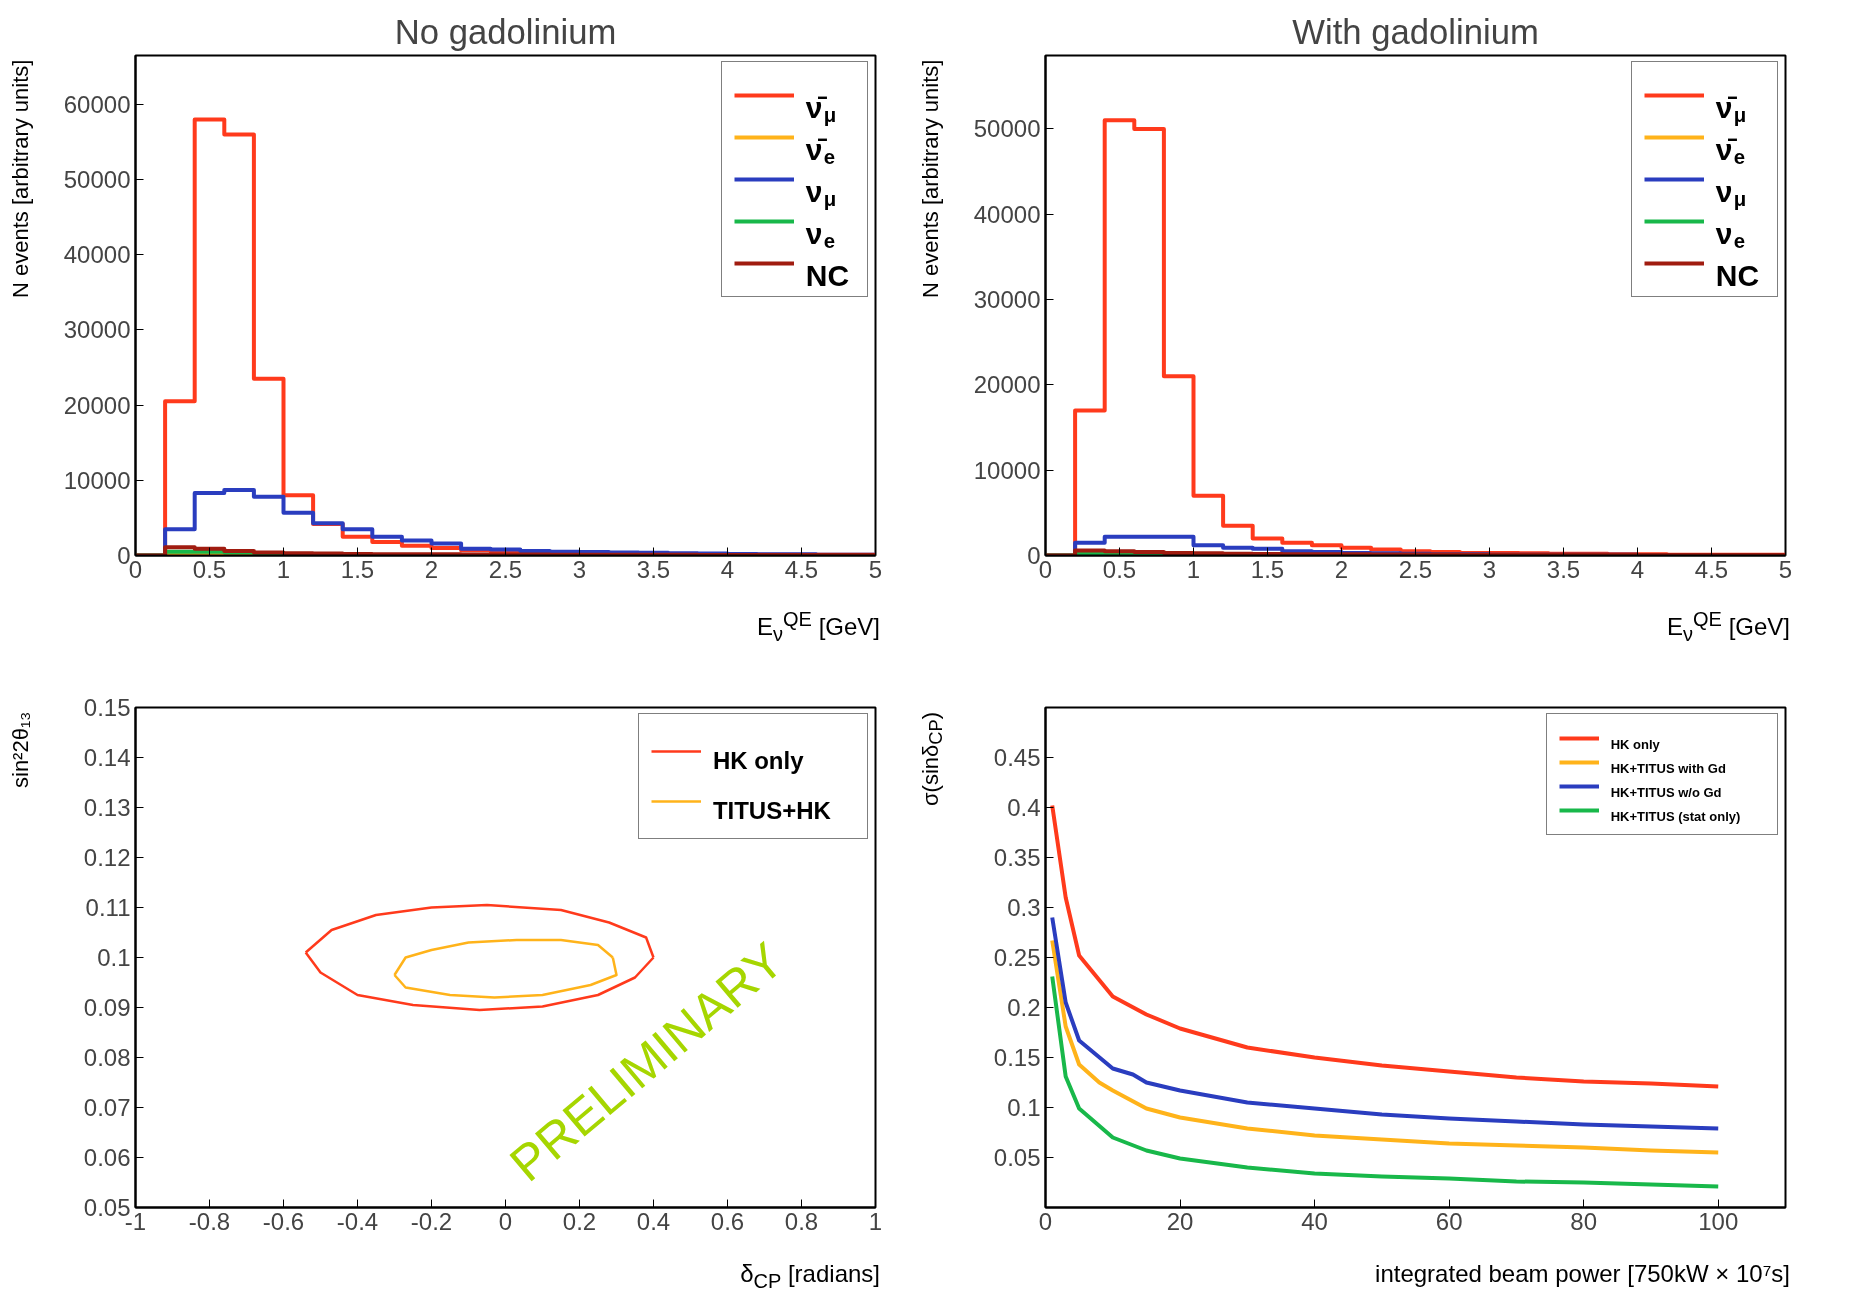 This screenshot has width=1849, height=1305. What do you see at coordinates (1017, 1157) in the screenshot?
I see `y-tick-label: 0.05` at bounding box center [1017, 1157].